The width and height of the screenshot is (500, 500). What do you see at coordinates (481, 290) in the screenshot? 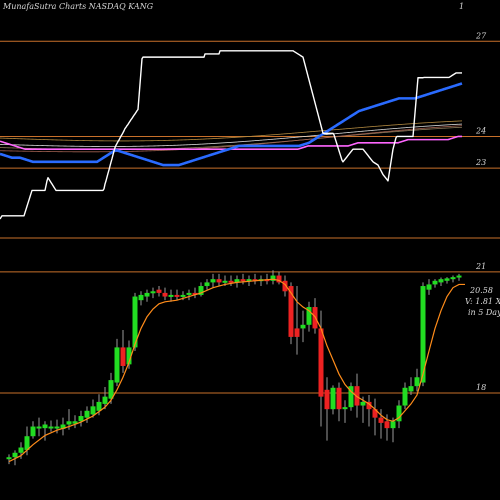
I see `info-close: 20.58` at bounding box center [481, 290].